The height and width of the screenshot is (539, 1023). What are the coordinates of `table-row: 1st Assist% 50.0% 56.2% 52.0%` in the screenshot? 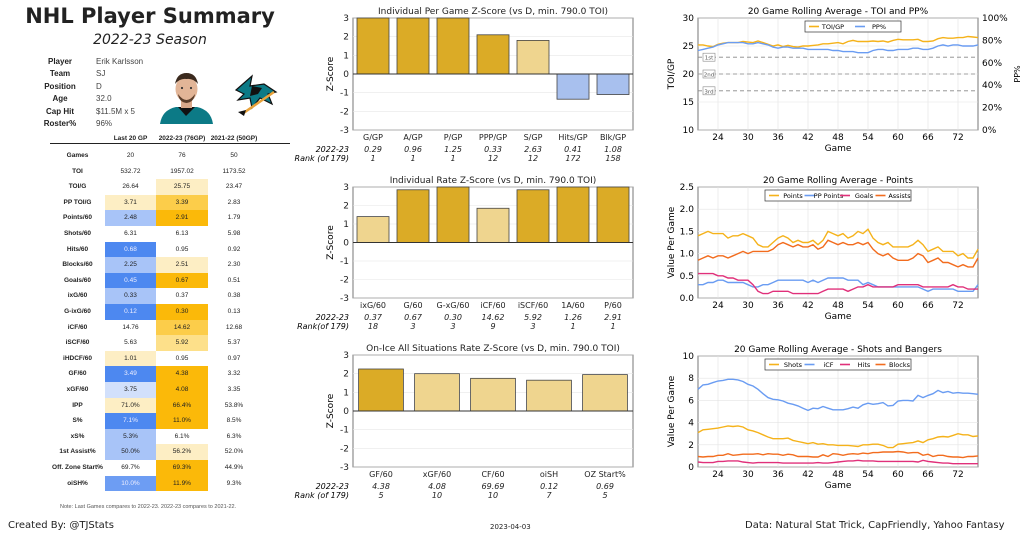 It's located at (170, 452).